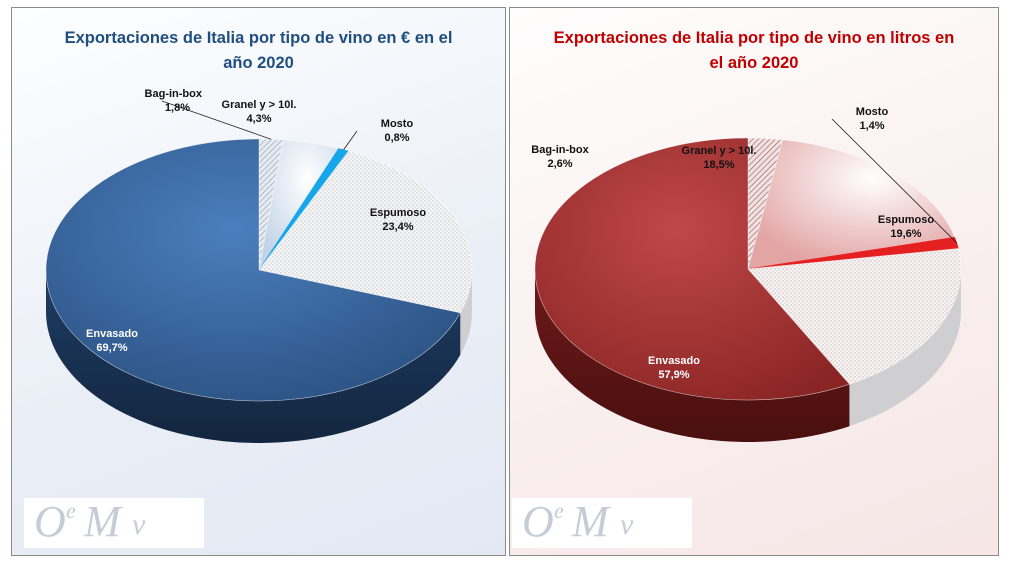 The height and width of the screenshot is (576, 1024). Describe the element at coordinates (396, 138) in the screenshot. I see `slice-value-label: 0,8%` at that location.